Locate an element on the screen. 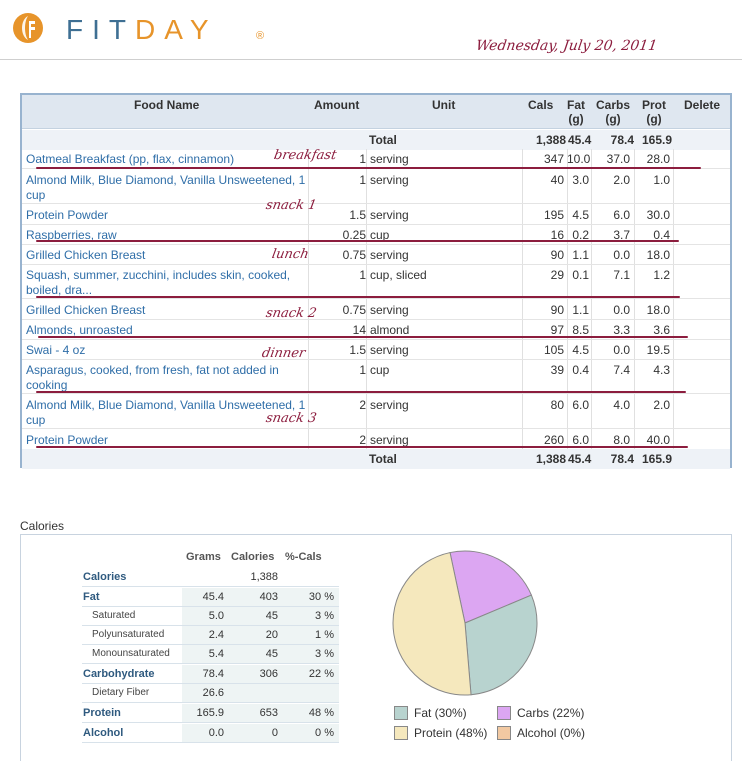 This screenshot has height=761, width=742. nutrient-label: Polyunsaturated is located at coordinates (128, 634).